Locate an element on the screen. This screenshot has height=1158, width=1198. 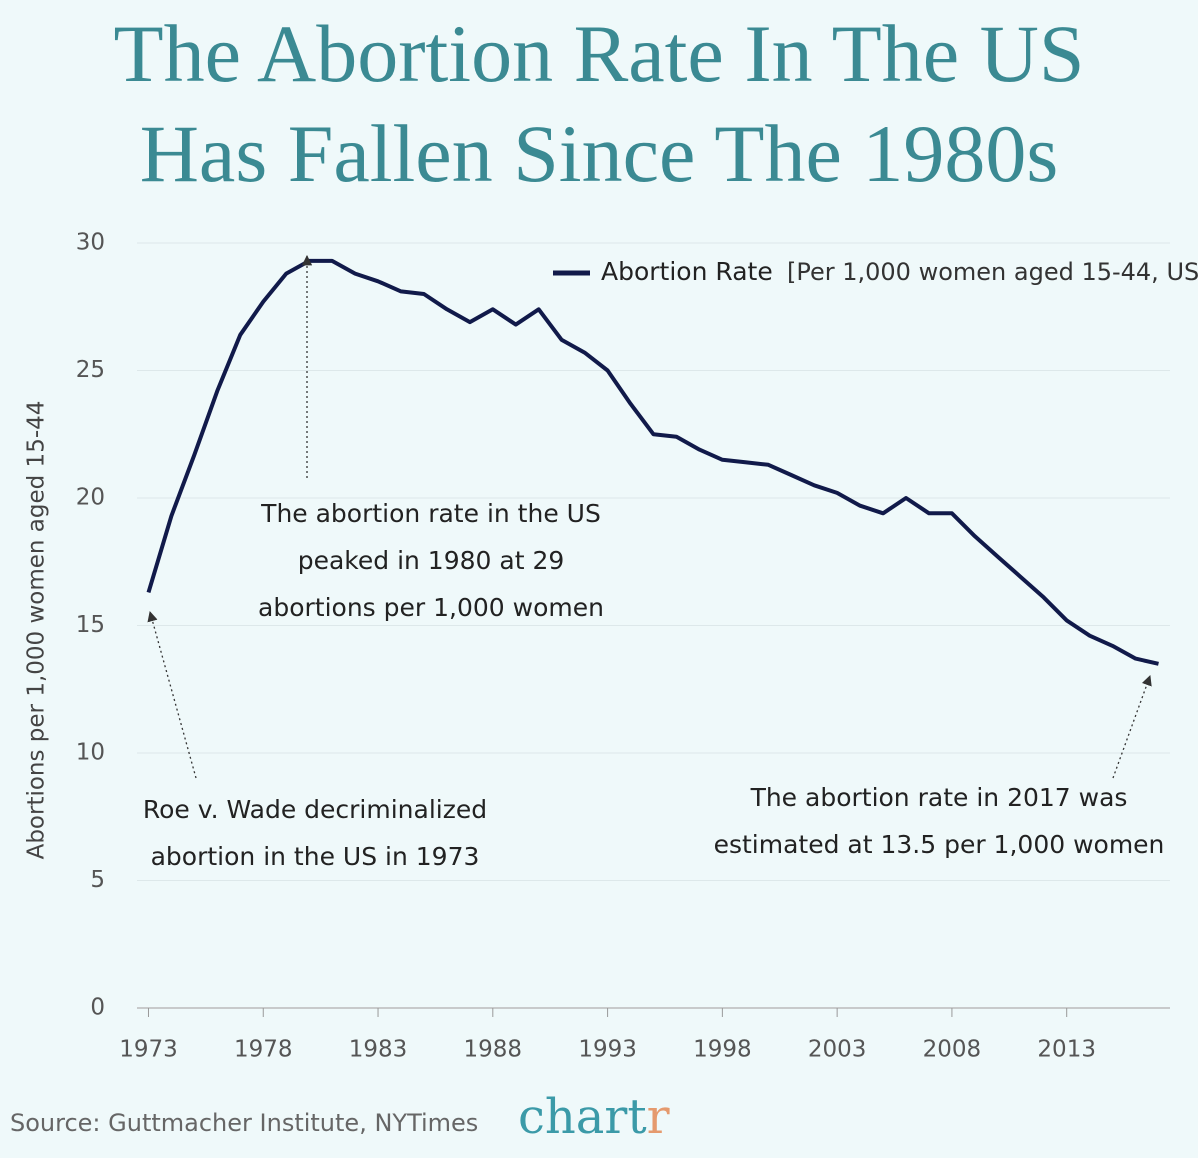
y-tick-label: 15 is located at coordinates (90, 625).